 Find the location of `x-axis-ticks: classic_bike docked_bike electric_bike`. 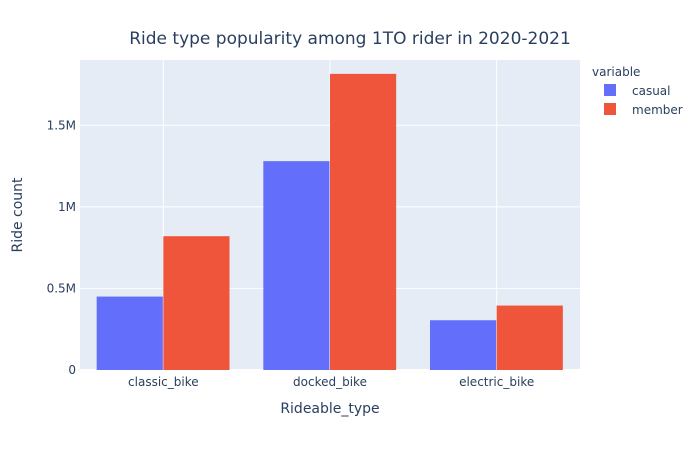

x-axis-ticks: classic_bike docked_bike electric_bike is located at coordinates (331, 382).